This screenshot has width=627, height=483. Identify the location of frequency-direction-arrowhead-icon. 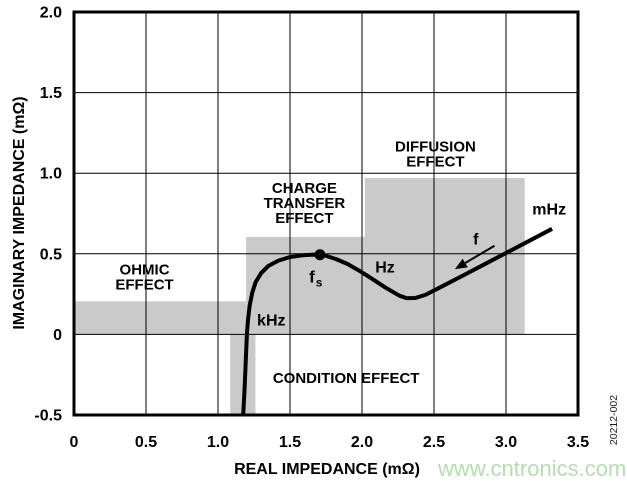
(461, 264).